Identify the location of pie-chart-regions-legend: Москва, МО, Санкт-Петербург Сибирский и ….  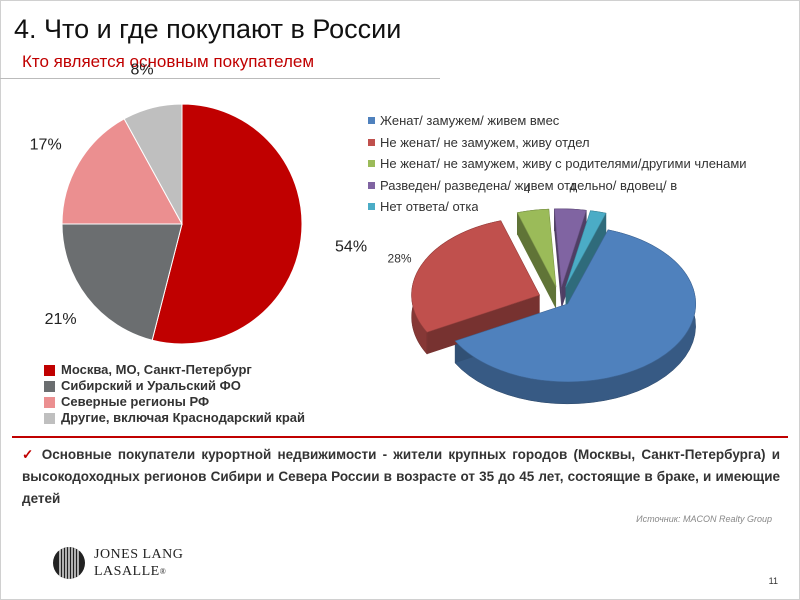
(174, 394).